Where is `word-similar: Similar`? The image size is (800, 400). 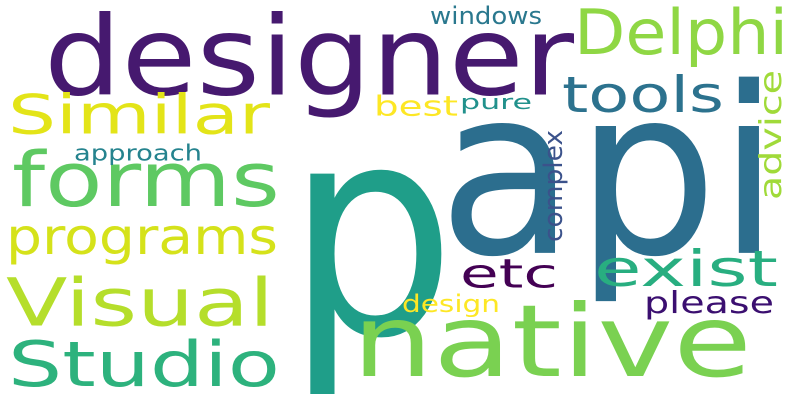
word-similar: Similar is located at coordinates (139, 115).